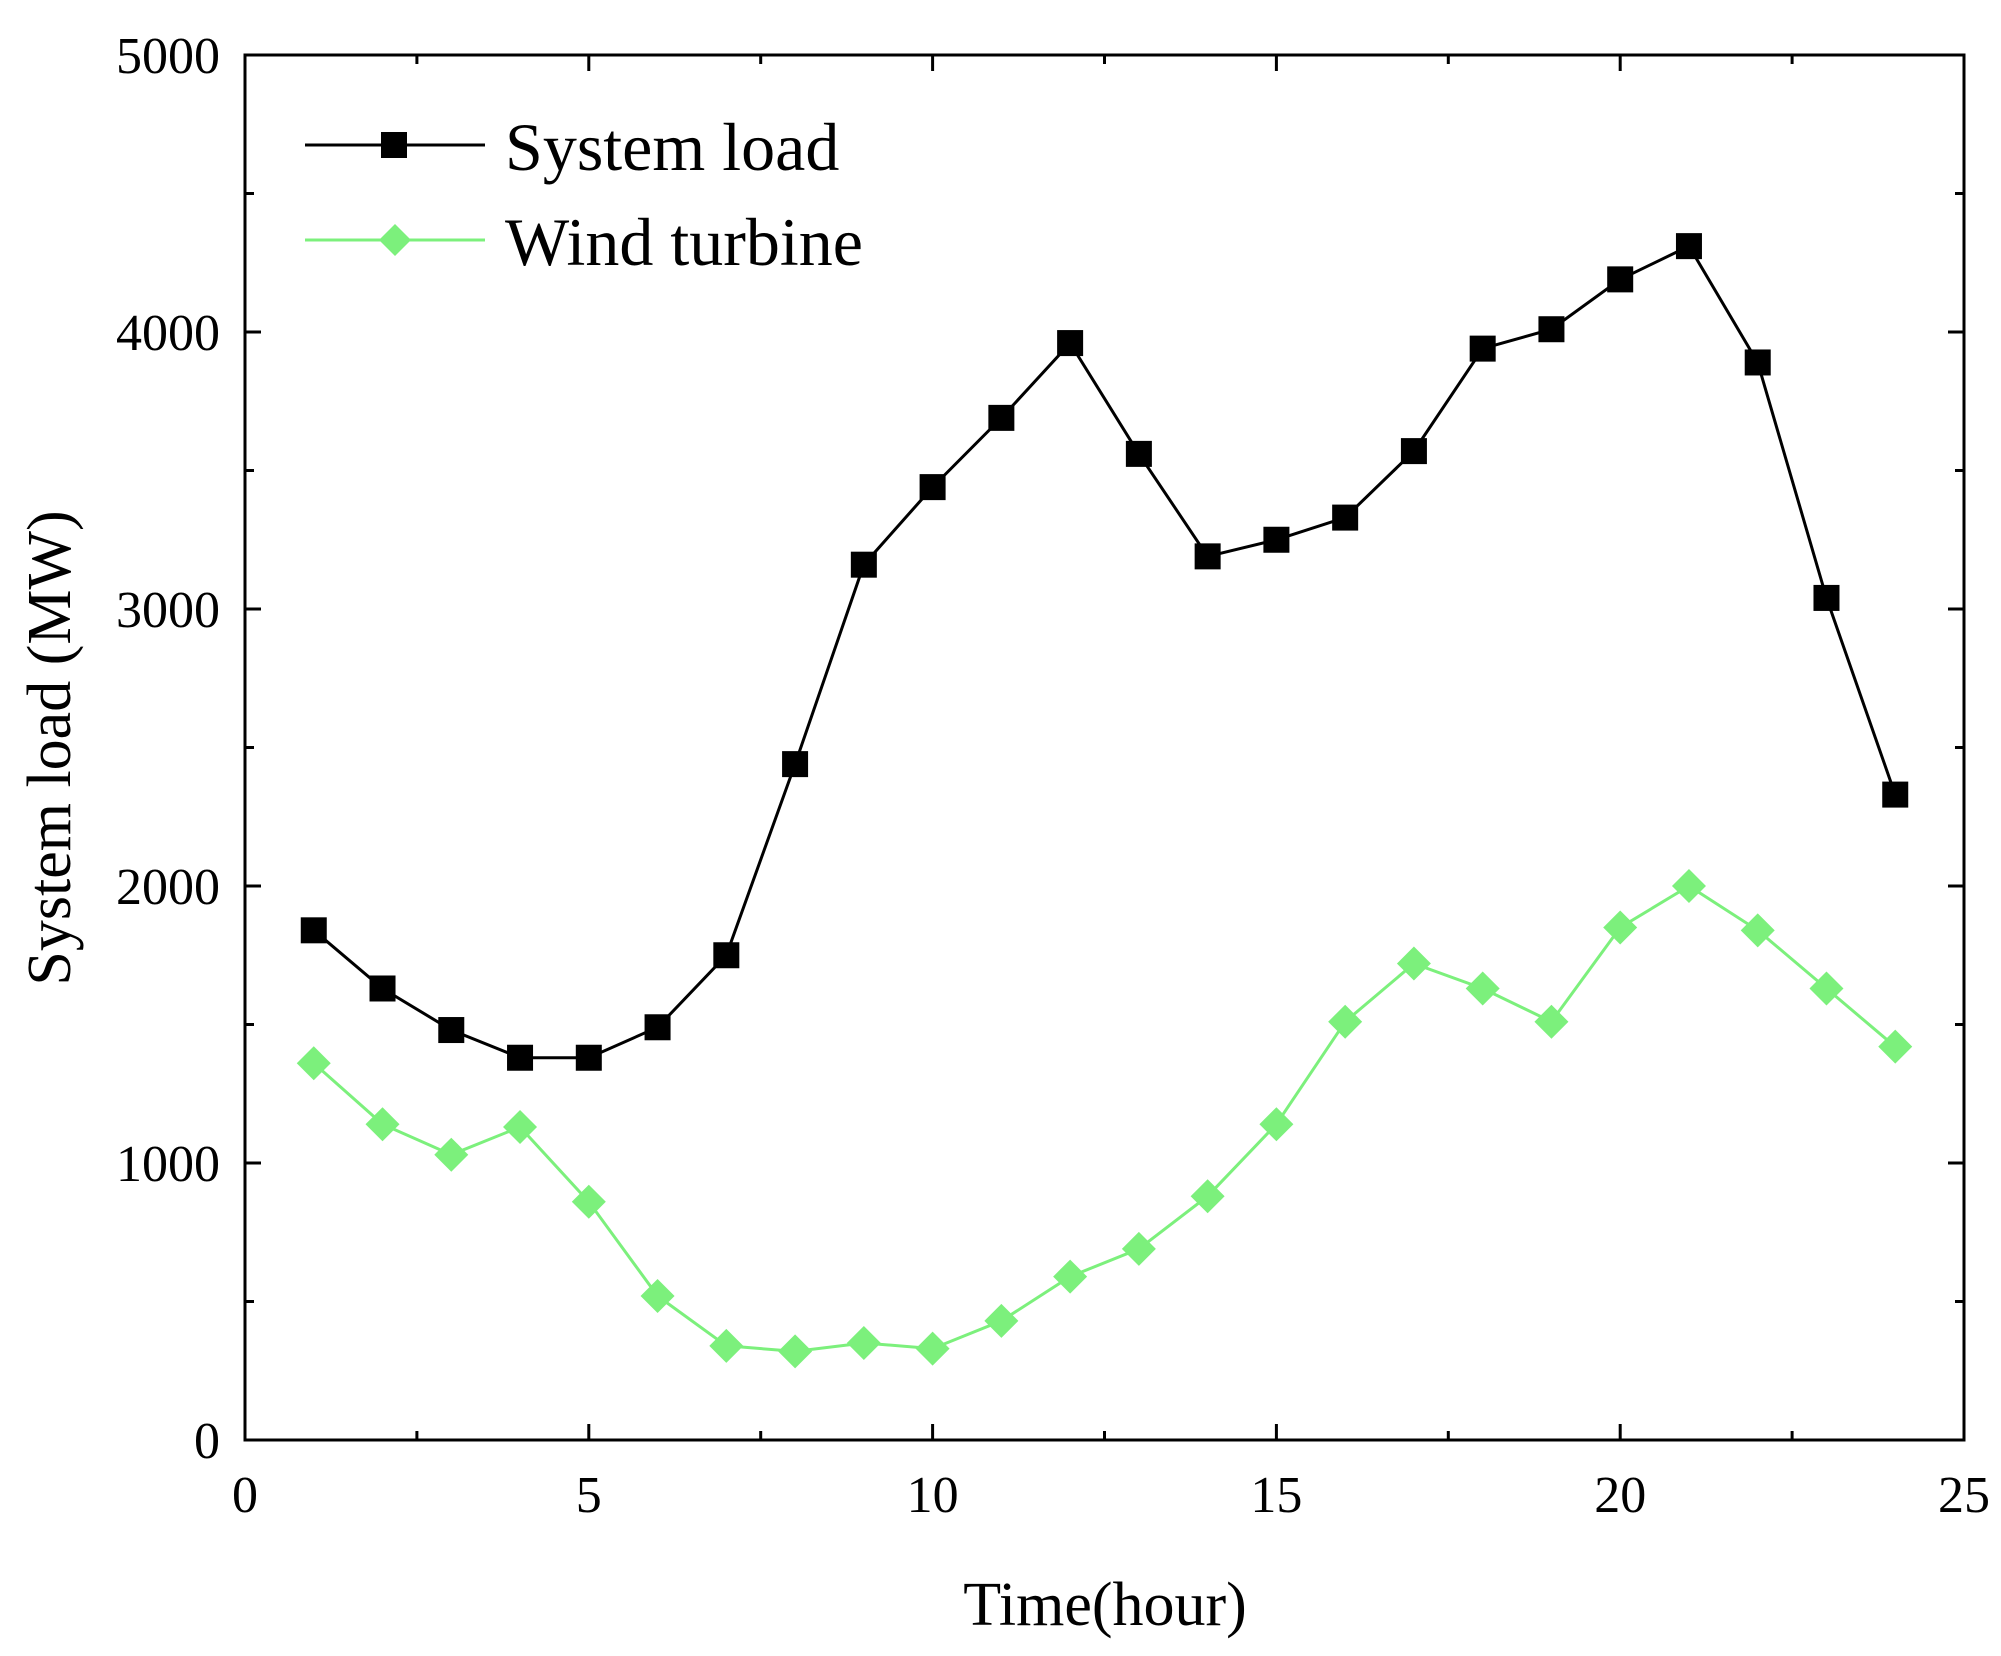  Describe the element at coordinates (1111, 1495) in the screenshot. I see `x-tick-labels: 0 5 10 15 20 25` at that location.